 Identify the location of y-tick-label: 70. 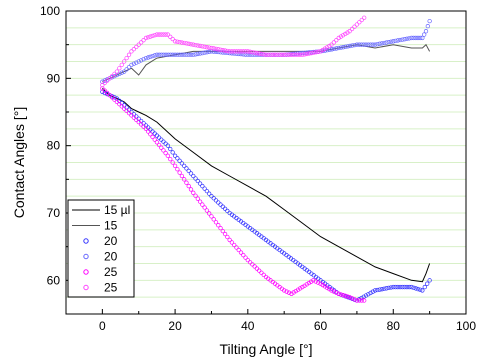
(54, 213).